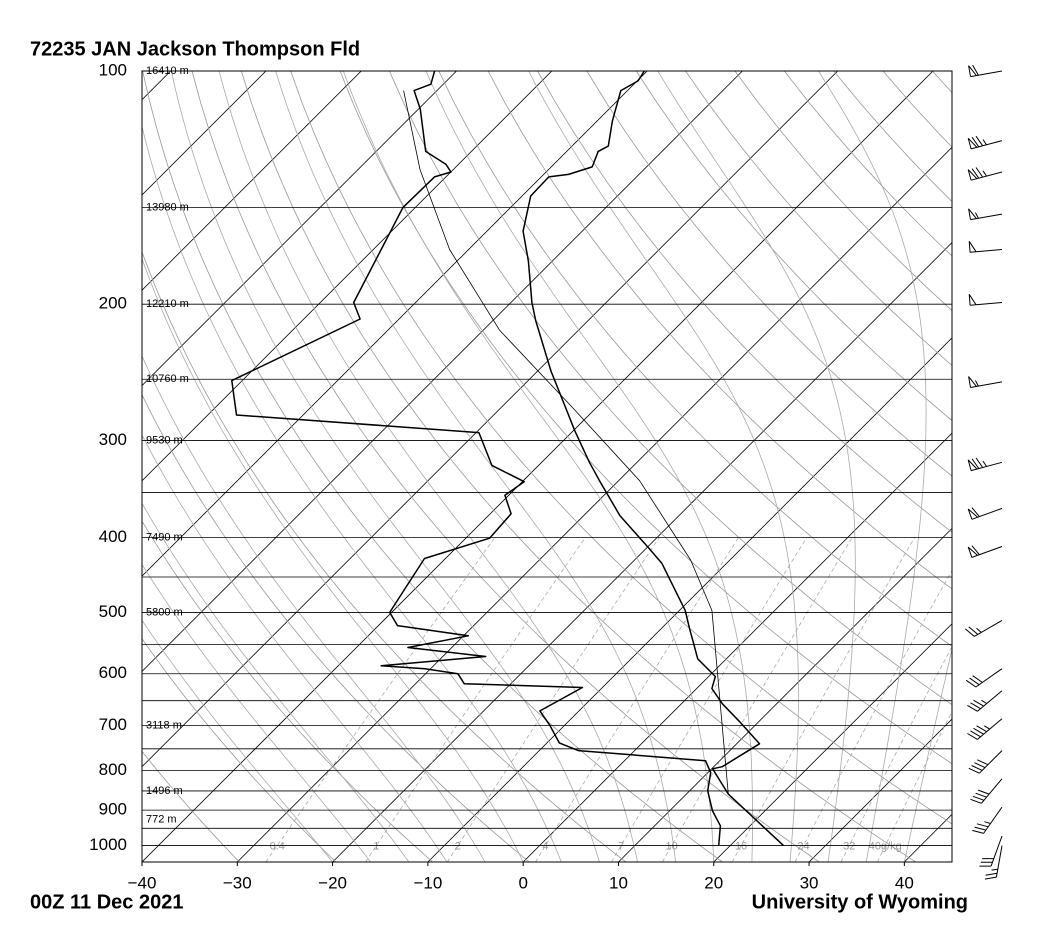 The height and width of the screenshot is (946, 1037). What do you see at coordinates (164, 440) in the screenshot?
I see `height-label: 9530 m` at bounding box center [164, 440].